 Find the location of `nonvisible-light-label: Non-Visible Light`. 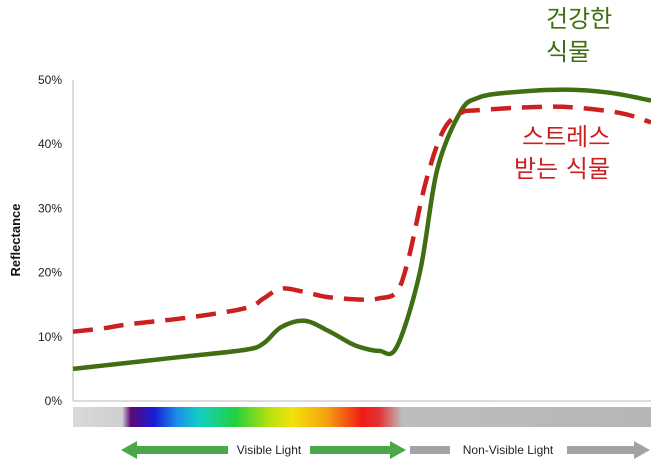

nonvisible-light-label: Non-Visible Light is located at coordinates (508, 450).